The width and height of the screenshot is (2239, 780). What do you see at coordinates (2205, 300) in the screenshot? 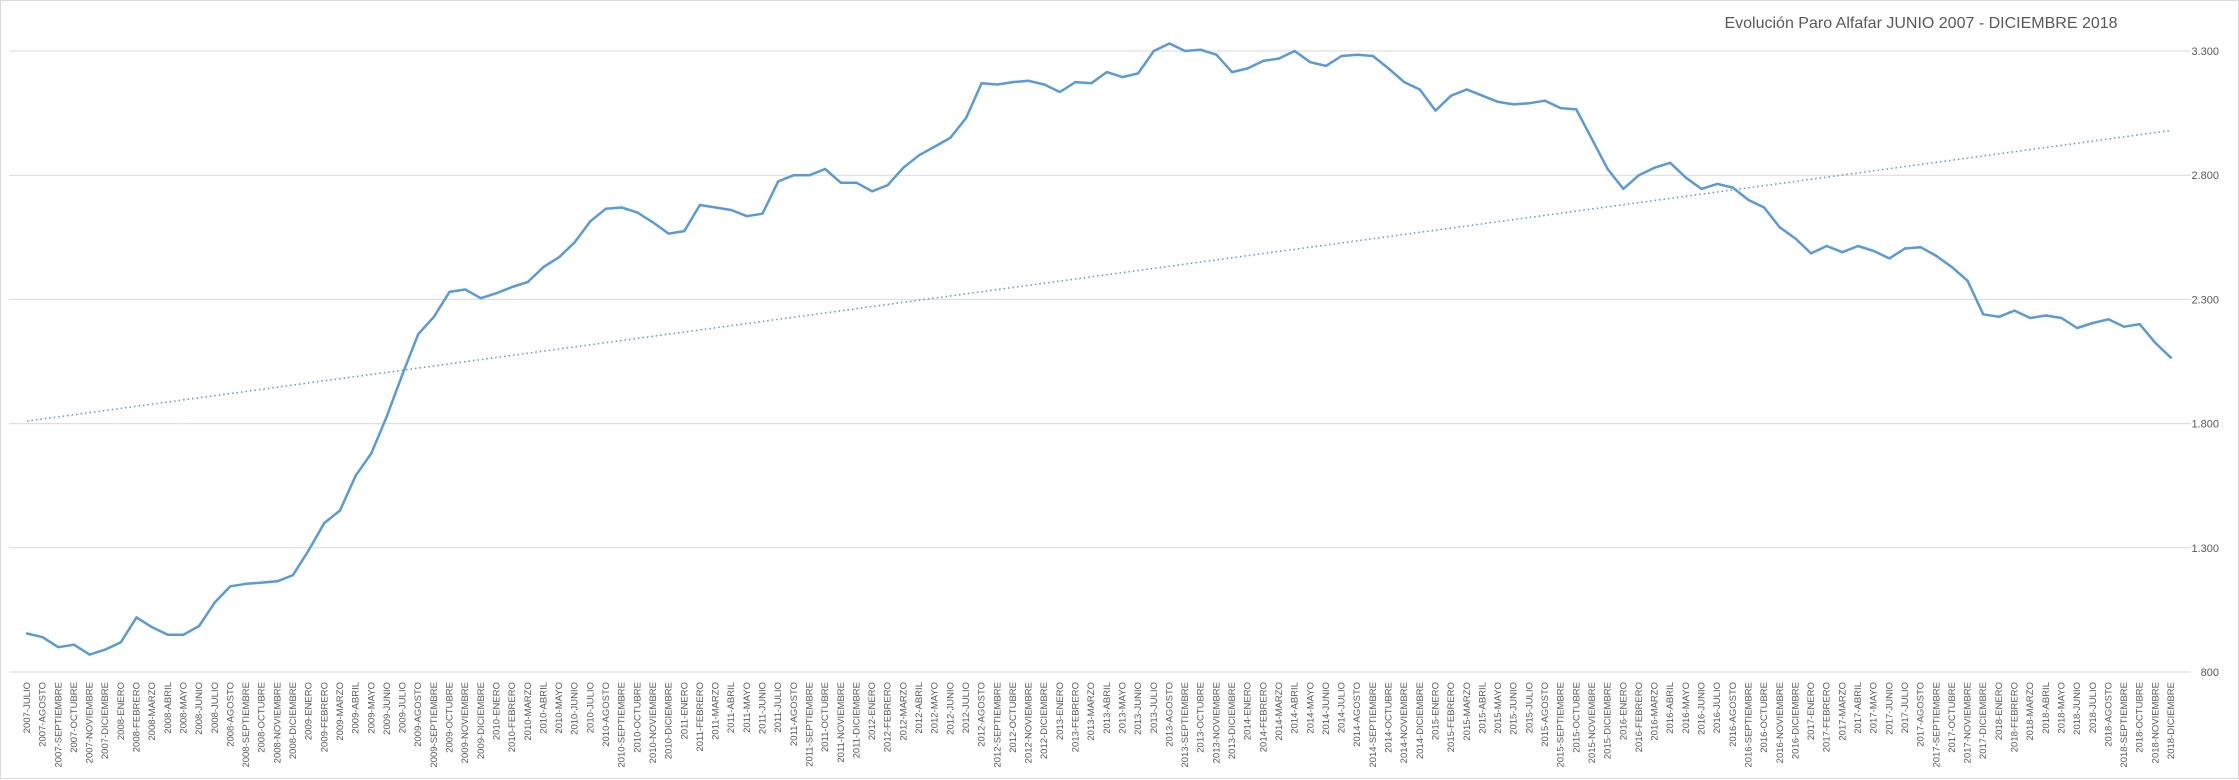
I see `y-tick-label: 2.300` at bounding box center [2205, 300].